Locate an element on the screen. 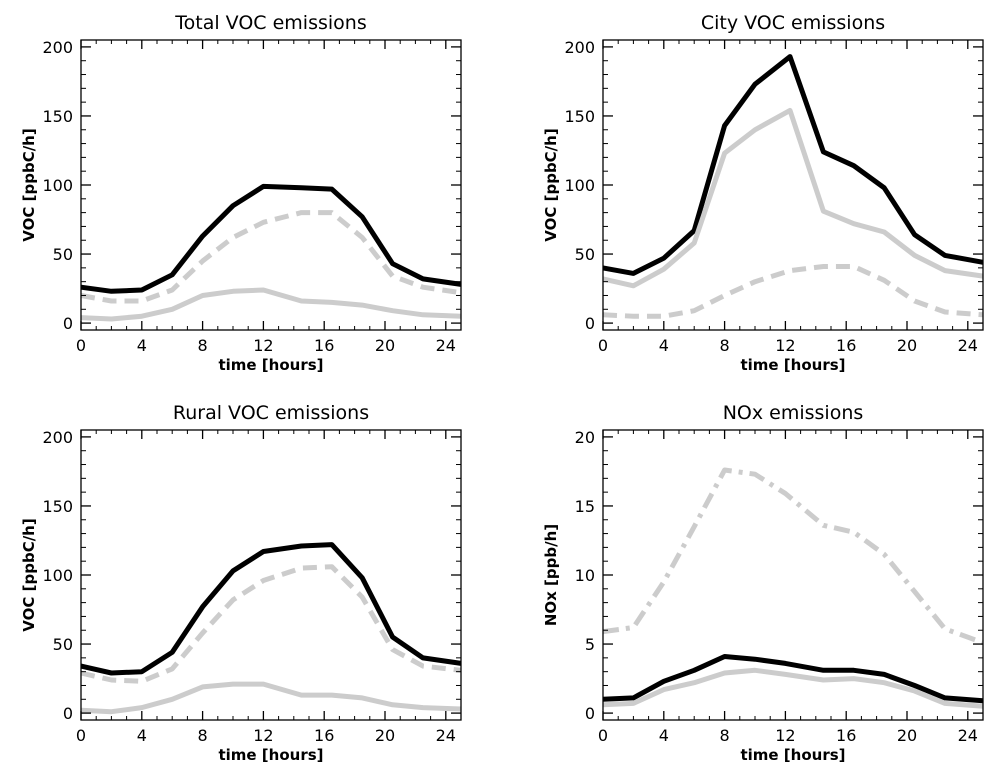 Image resolution: width=984 pixels, height=768 pixels. y-axis-label: NOx [ppb/h] is located at coordinates (551, 575).